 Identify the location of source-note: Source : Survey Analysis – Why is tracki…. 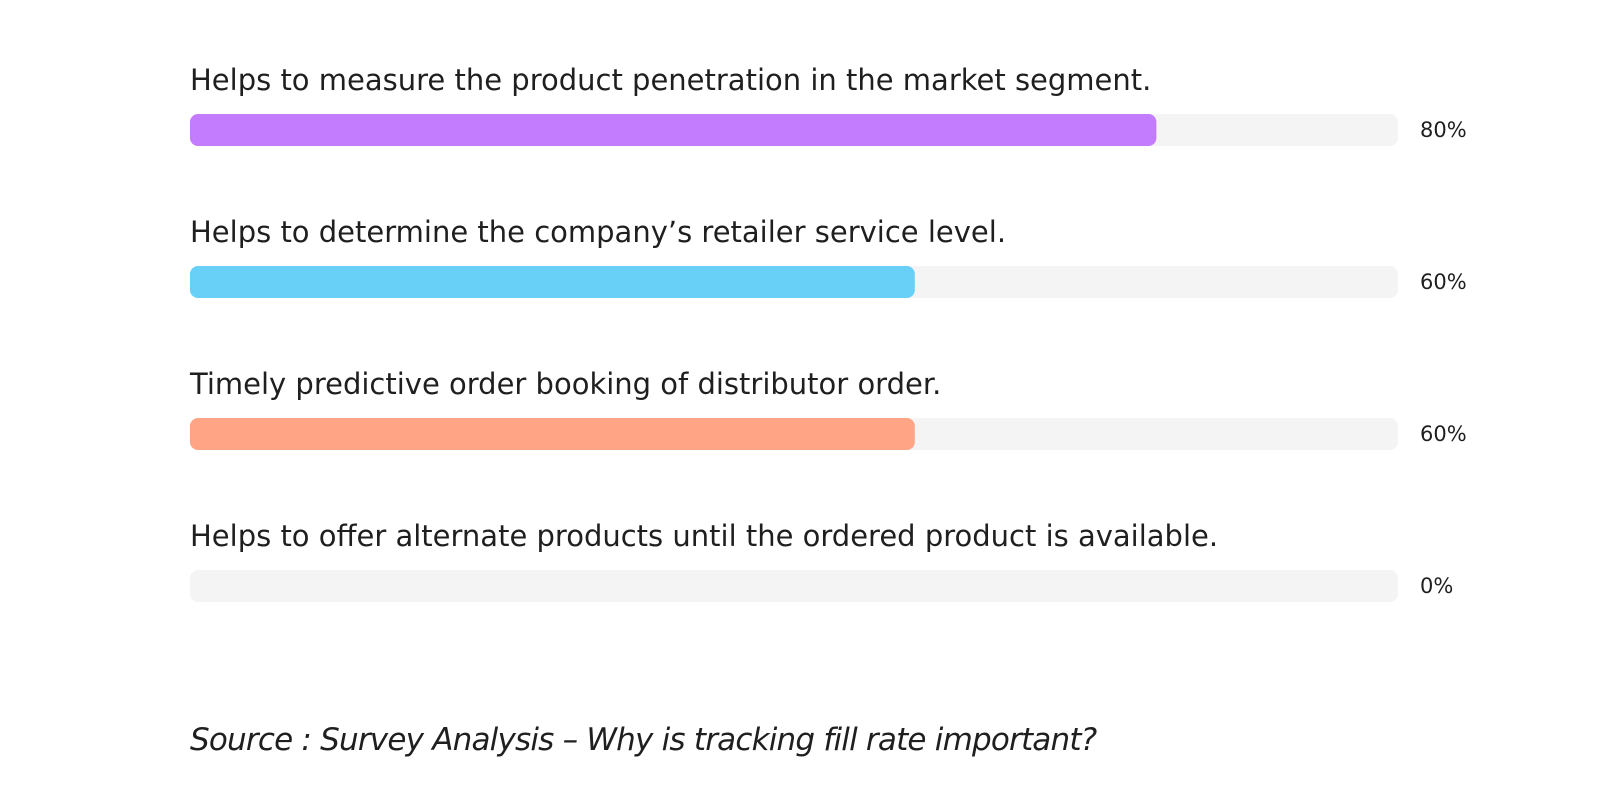
(643, 740).